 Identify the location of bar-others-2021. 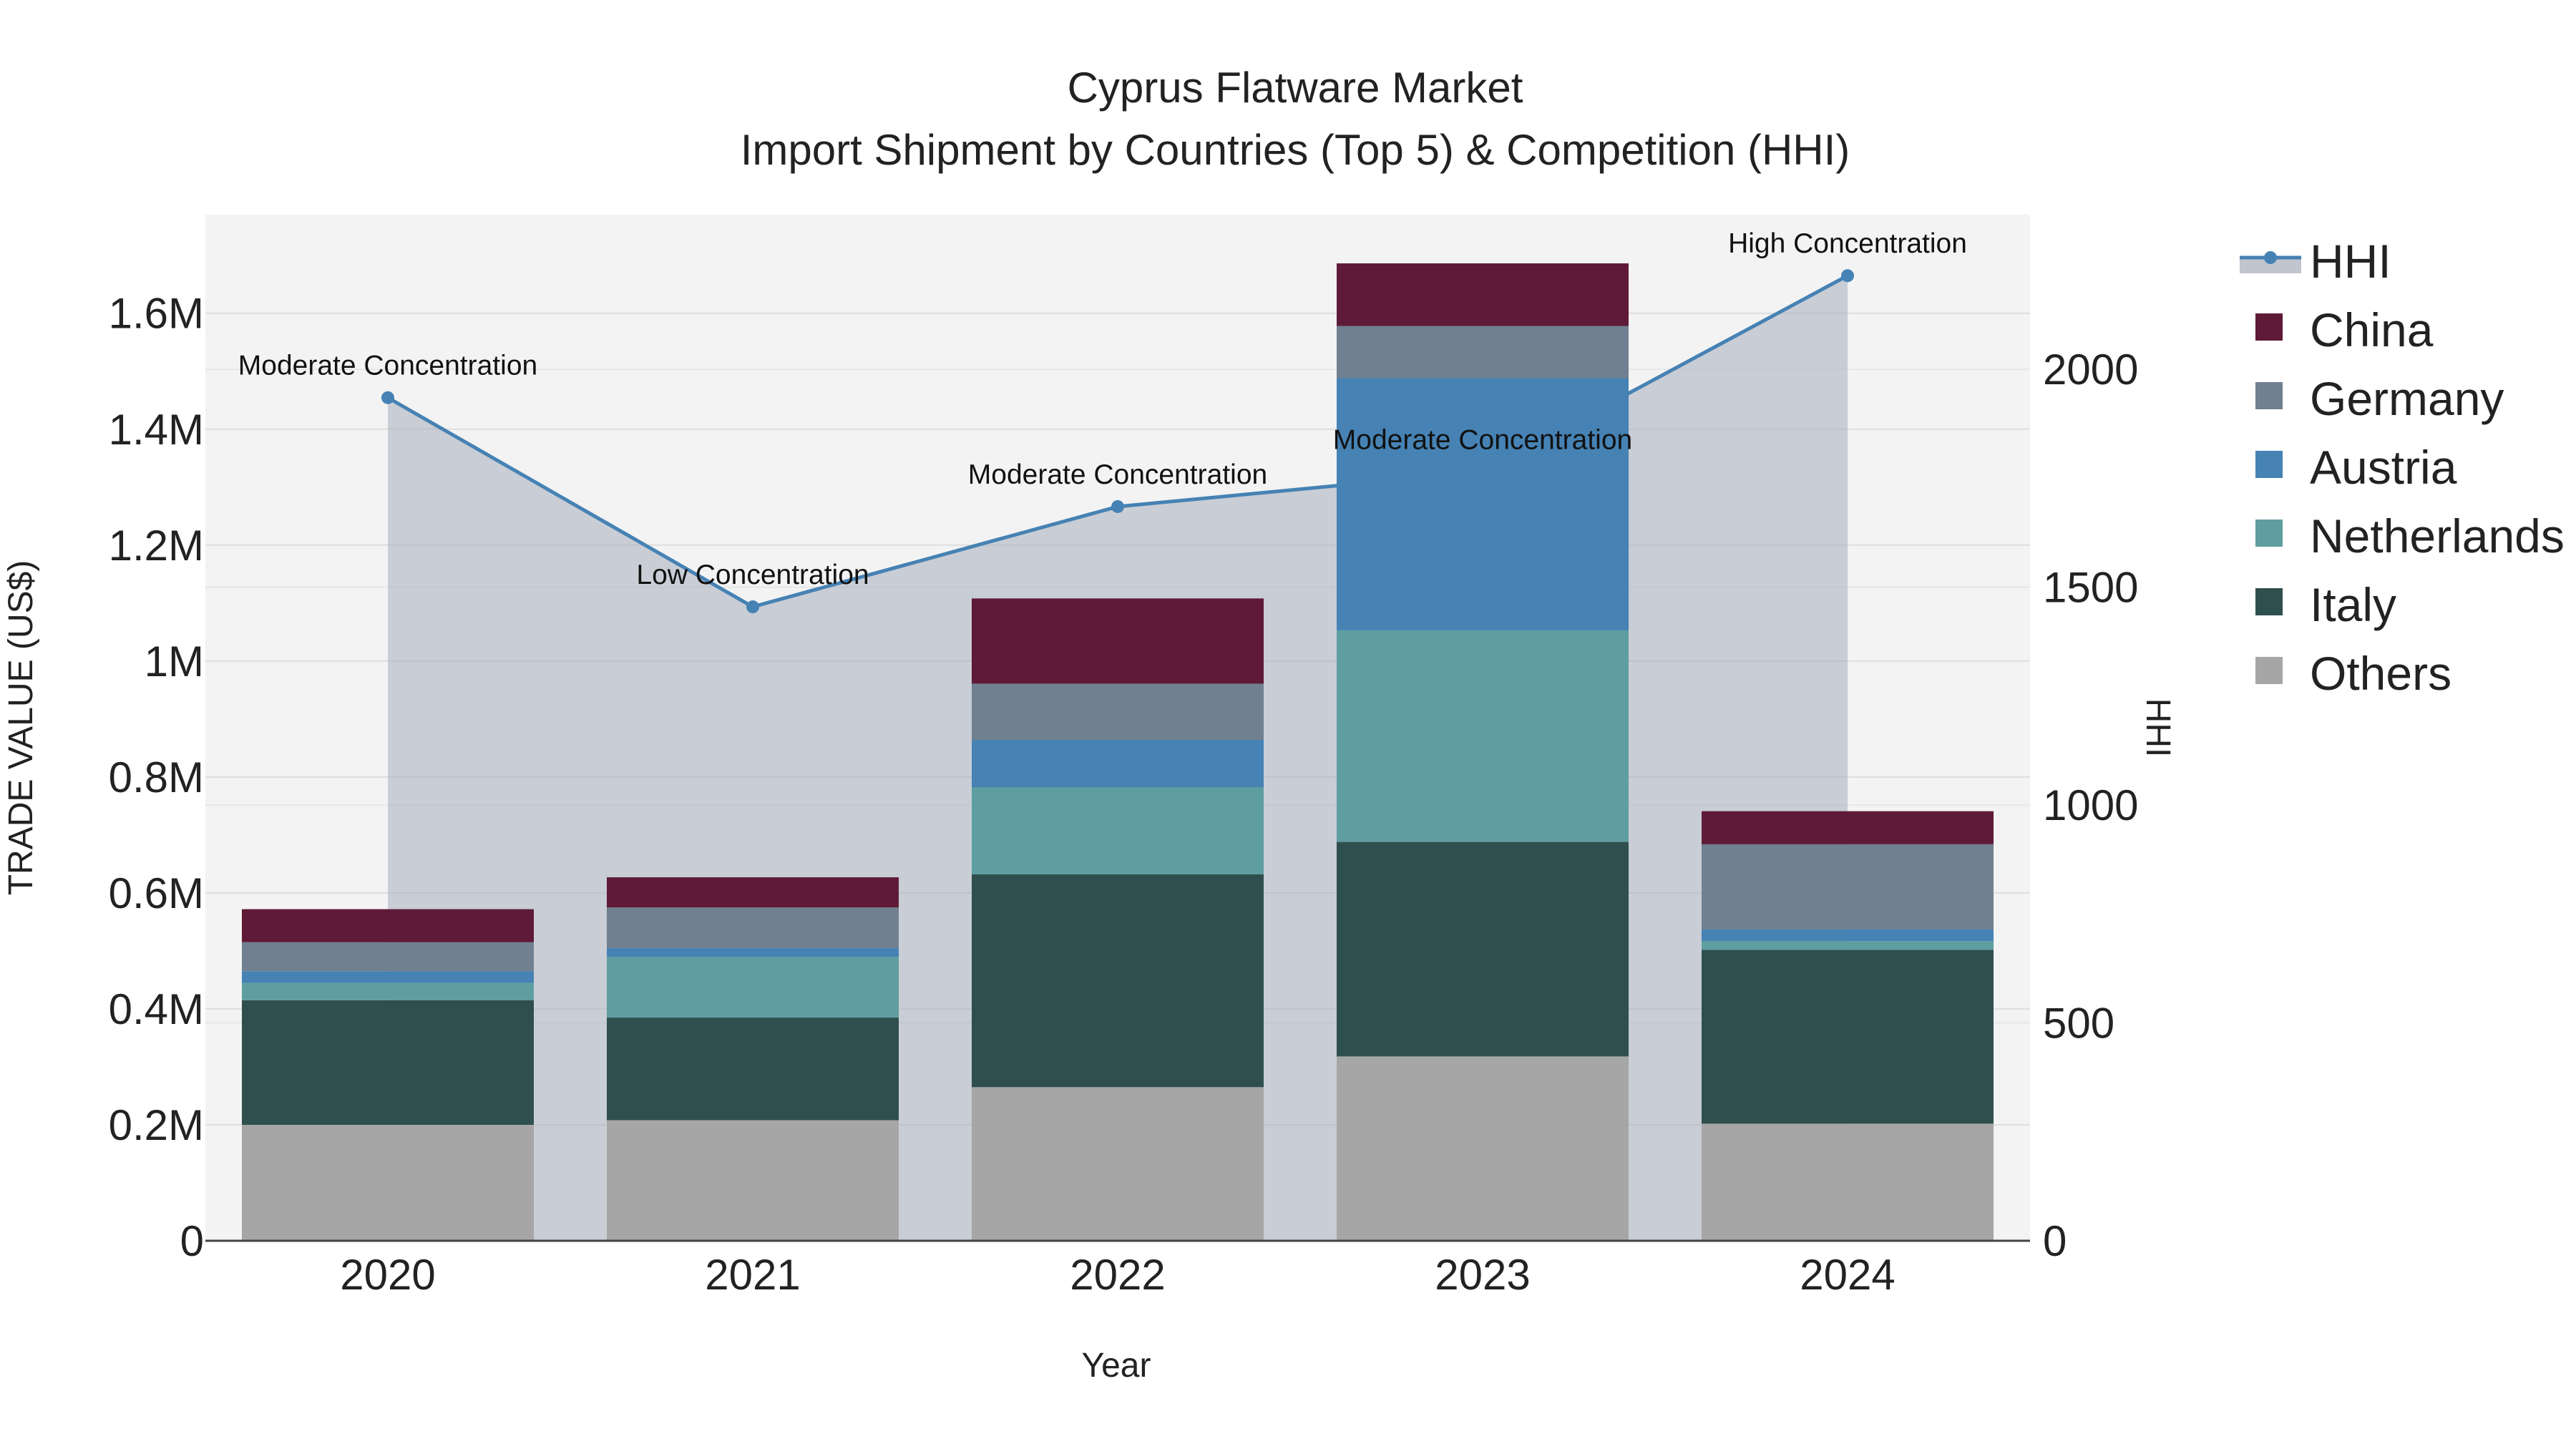
(753, 1180).